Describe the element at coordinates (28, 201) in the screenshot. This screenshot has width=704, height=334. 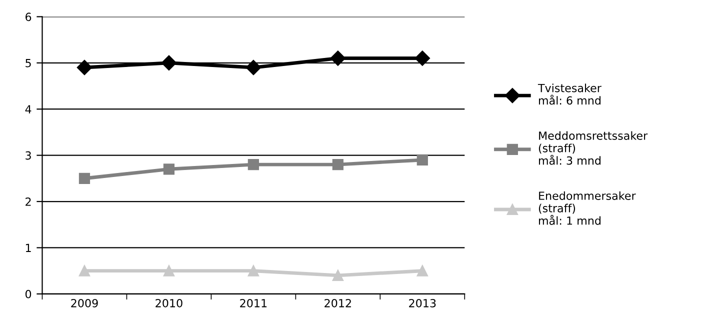
I see `y-tick-label: 2` at that location.